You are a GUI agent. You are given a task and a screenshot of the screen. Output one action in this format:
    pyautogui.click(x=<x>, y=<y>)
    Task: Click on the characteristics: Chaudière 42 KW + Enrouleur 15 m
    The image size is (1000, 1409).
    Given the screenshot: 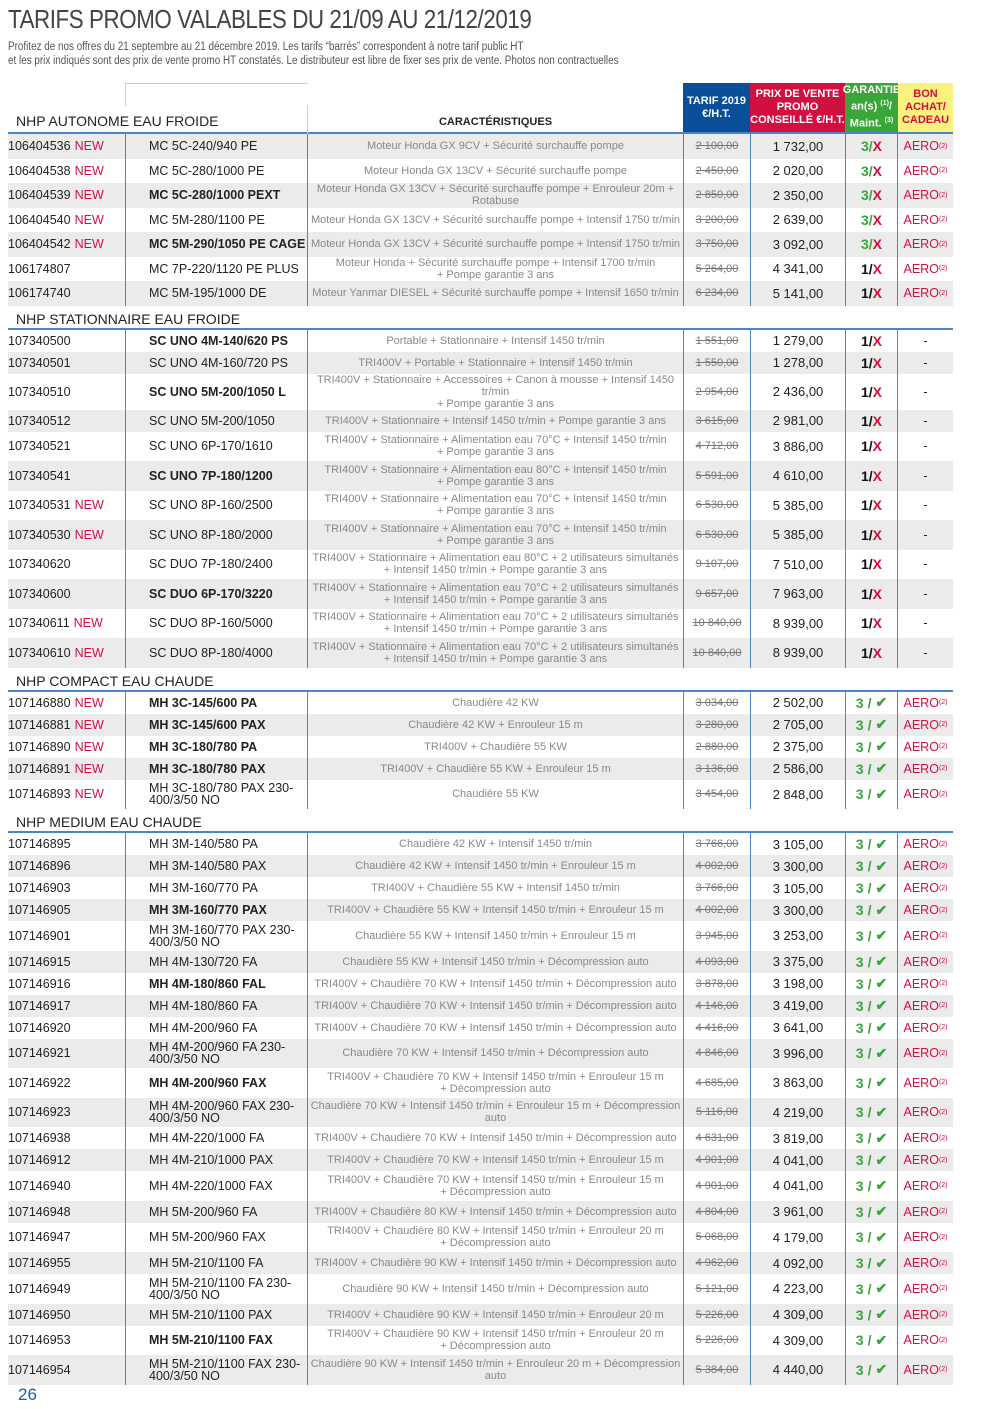 What is the action you would take?
    pyautogui.click(x=495, y=724)
    